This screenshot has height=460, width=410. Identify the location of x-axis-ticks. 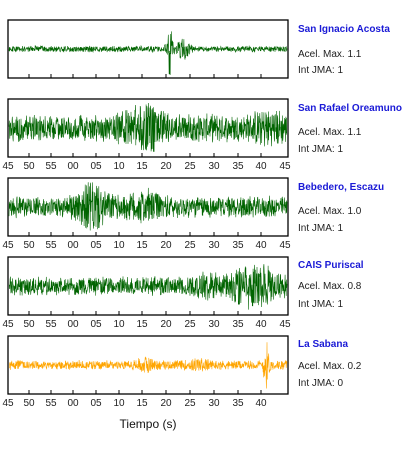
(145, 76).